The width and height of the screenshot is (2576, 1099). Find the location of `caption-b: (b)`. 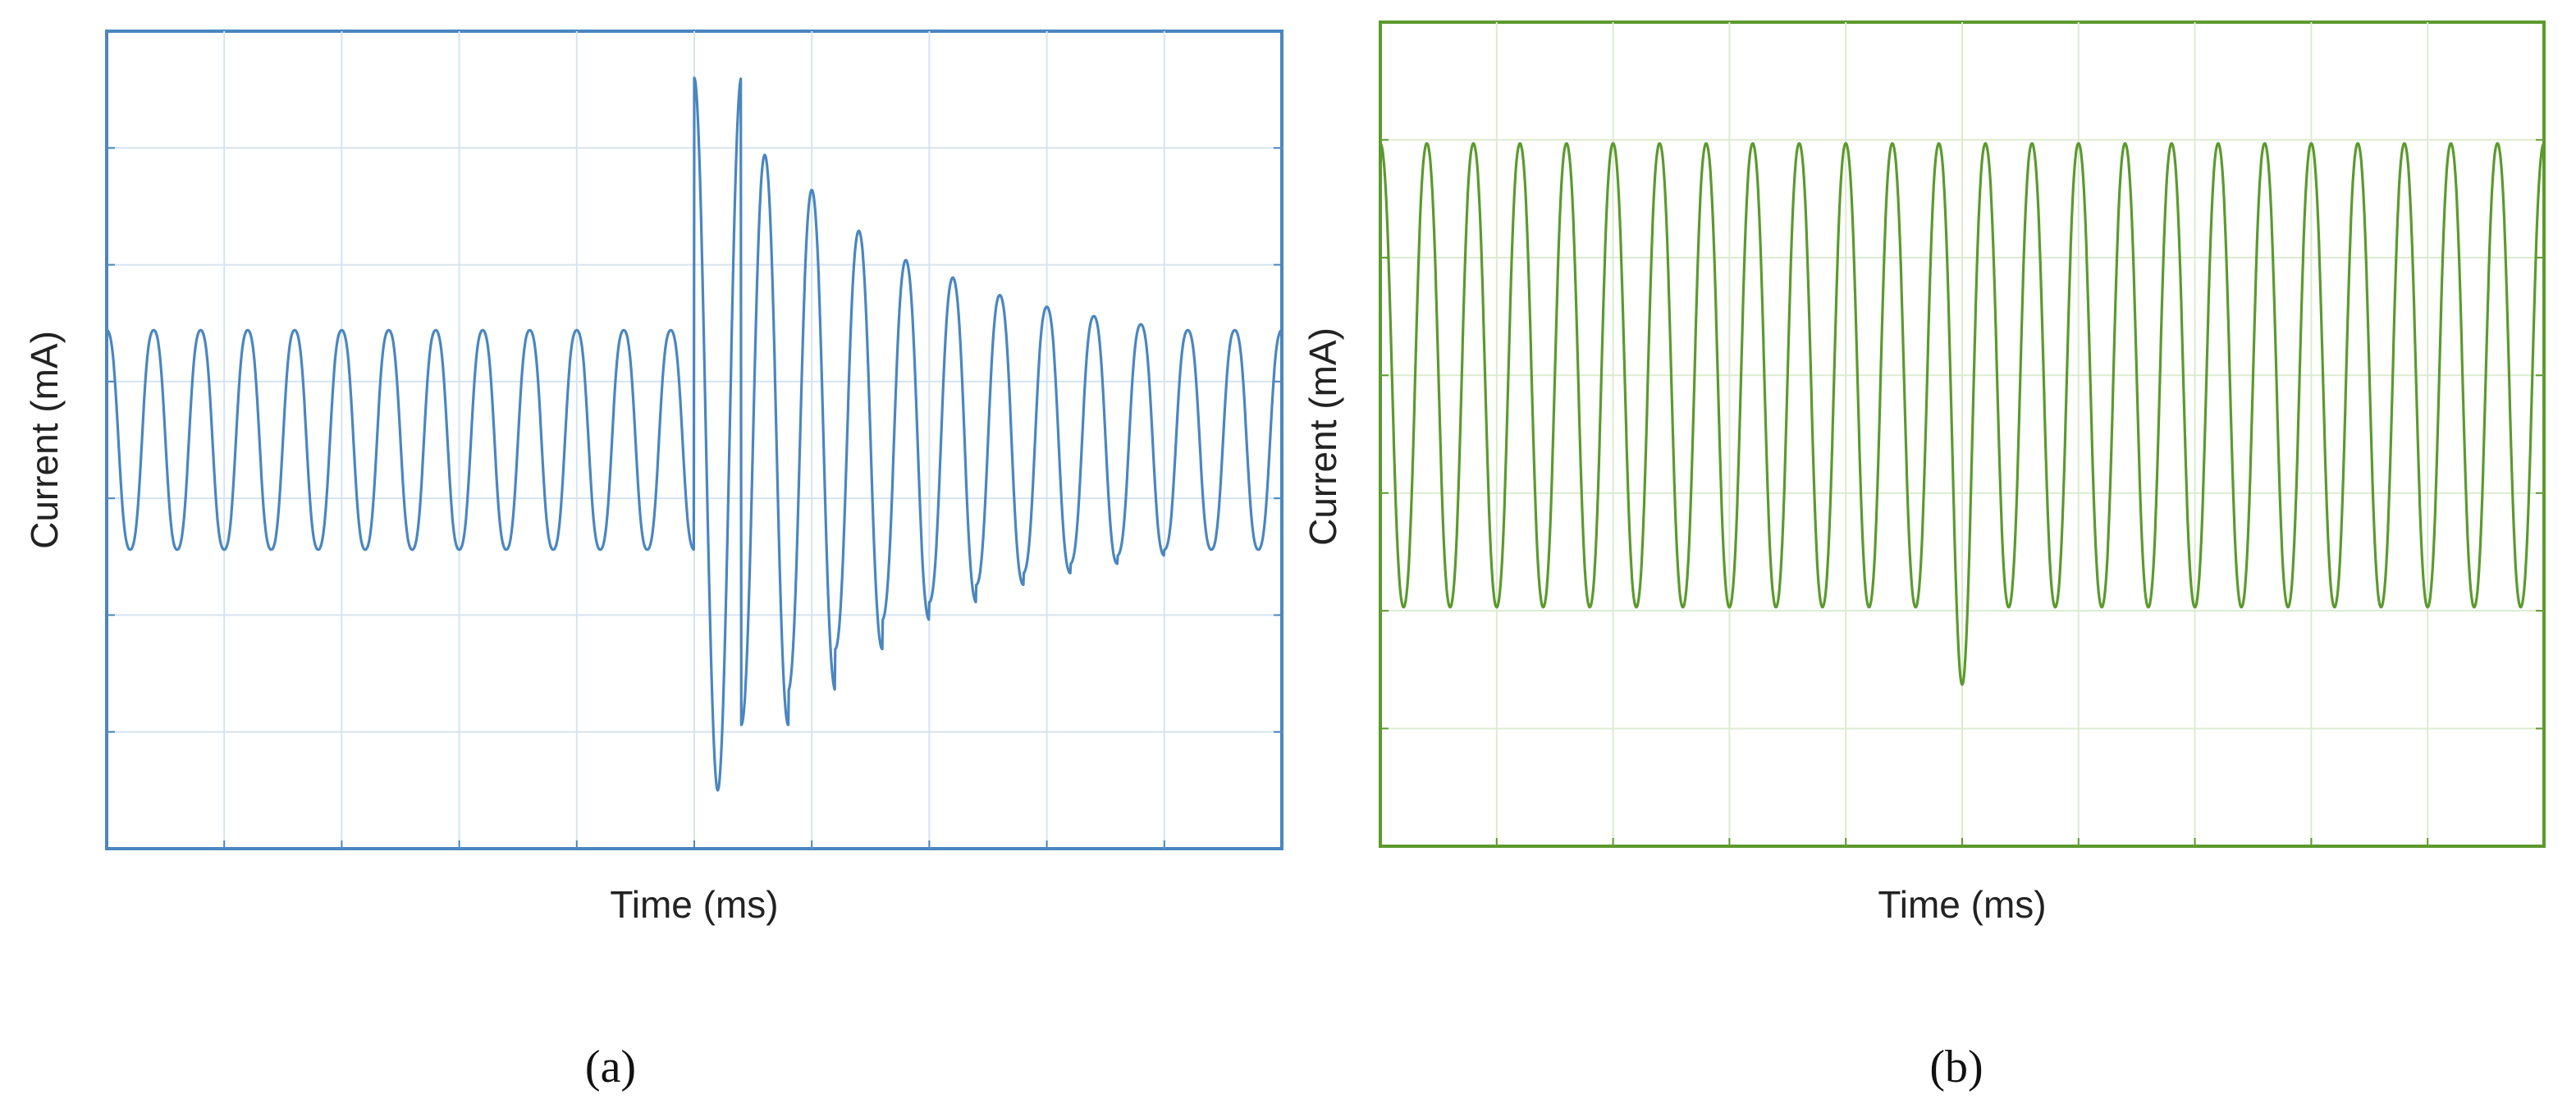

caption-b: (b) is located at coordinates (1956, 1067).